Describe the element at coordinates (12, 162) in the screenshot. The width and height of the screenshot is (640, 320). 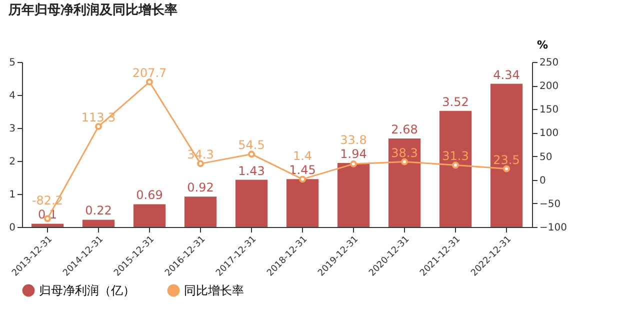
I see `y-tick-label: 2` at that location.